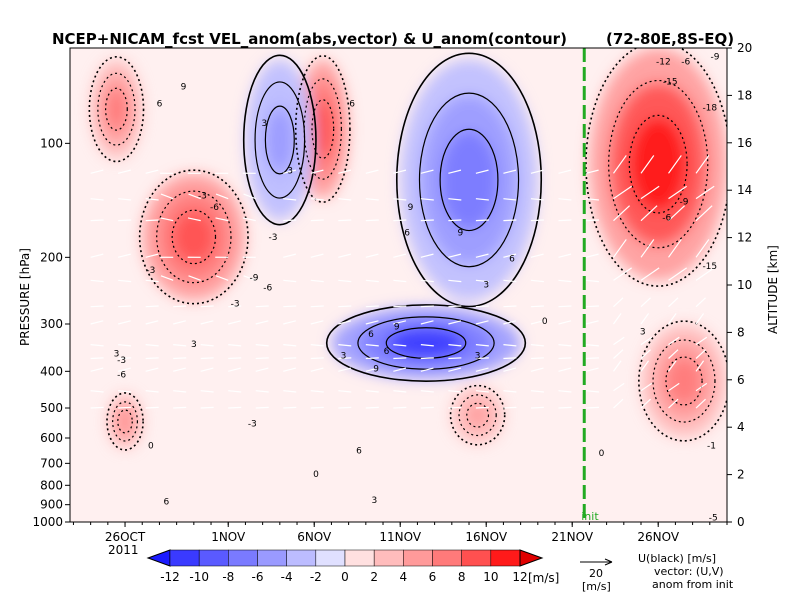 The width and height of the screenshot is (800, 600). Describe the element at coordinates (158, 558) in the screenshot. I see `colorbar-low-arrow` at that location.